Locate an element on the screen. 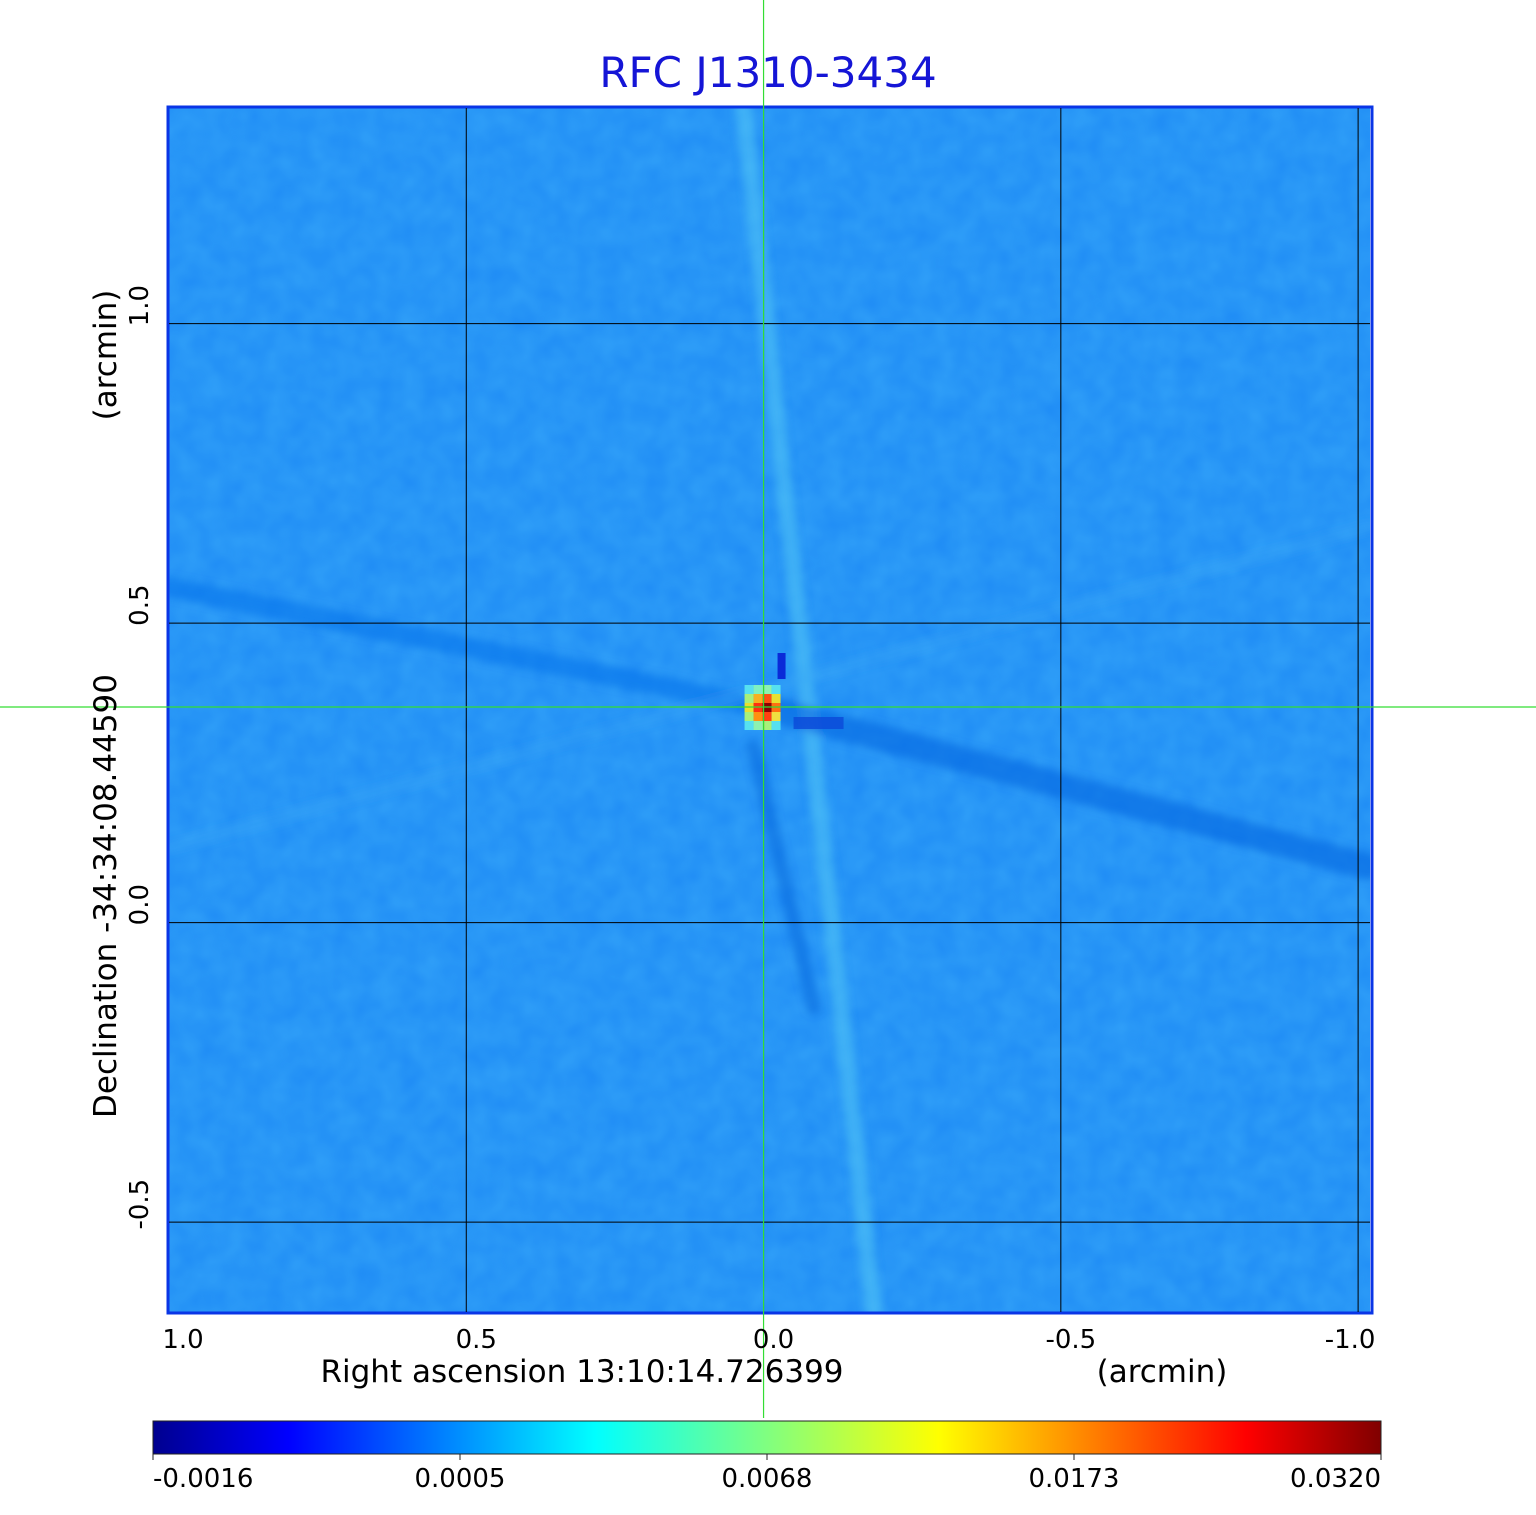 Image resolution: width=1536 pixels, height=1515 pixels. y-tick-labels: 1.0 0.5 0.0 -0.5 is located at coordinates (140, 757).